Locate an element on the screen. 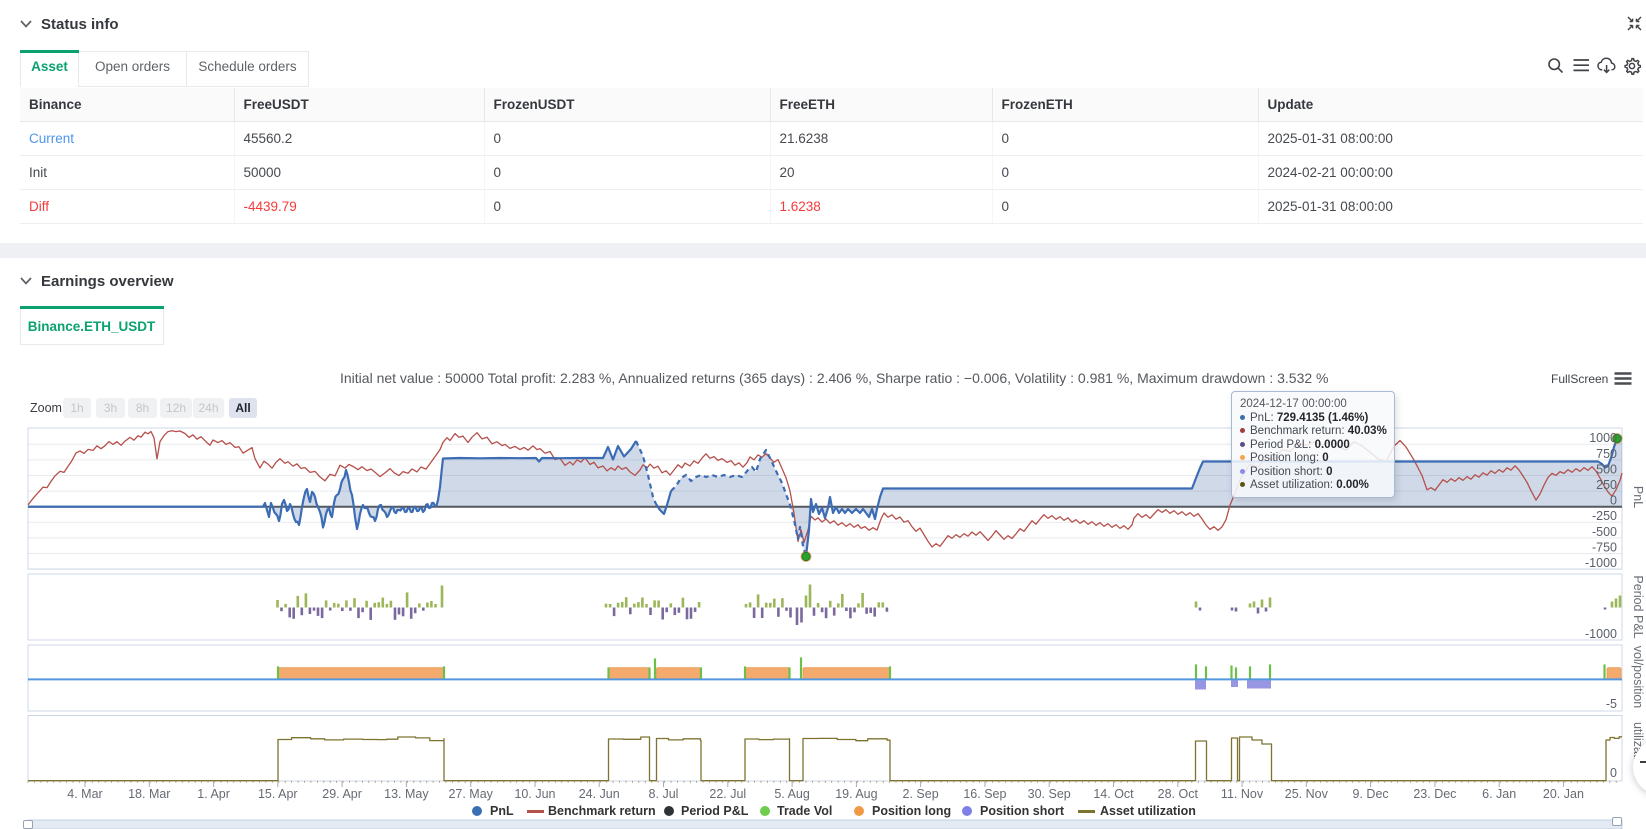 This screenshot has width=1646, height=829. svg-text: 2. Sep is located at coordinates (921, 794).